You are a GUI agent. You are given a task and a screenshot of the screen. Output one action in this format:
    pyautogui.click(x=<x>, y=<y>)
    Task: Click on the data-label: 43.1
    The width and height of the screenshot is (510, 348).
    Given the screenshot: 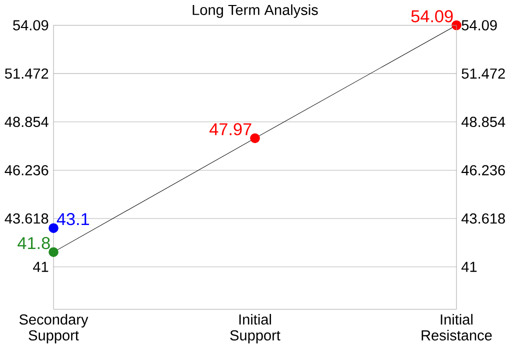 What is the action you would take?
    pyautogui.click(x=73, y=219)
    